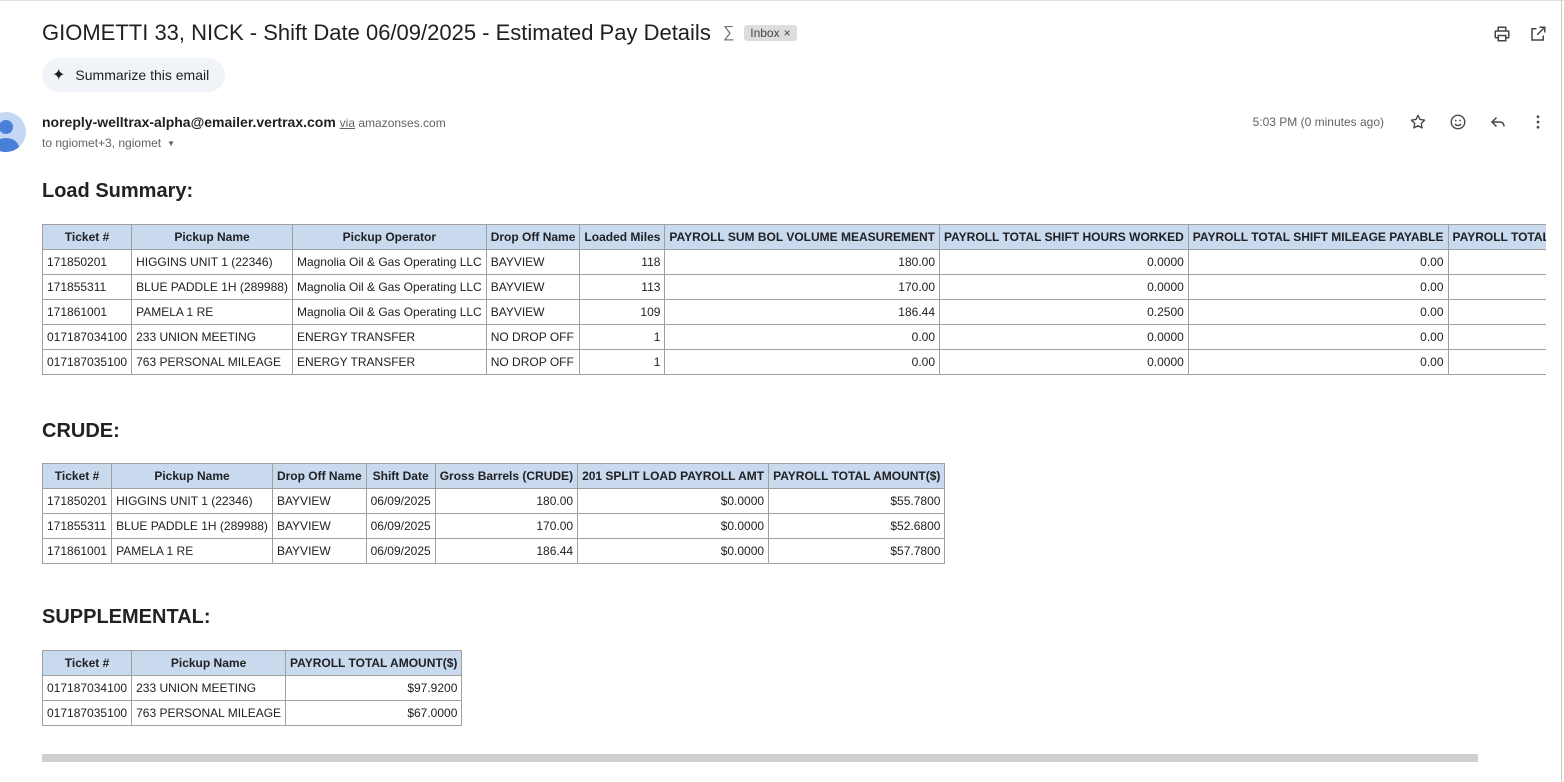 This screenshot has width=1564, height=782. I want to click on inbox-label-chip: Inbox ×, so click(770, 33).